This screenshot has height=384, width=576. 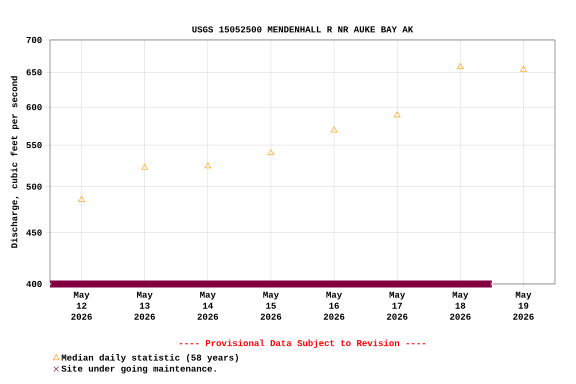 I want to click on x-tick-label: May 18 2026, so click(x=460, y=306).